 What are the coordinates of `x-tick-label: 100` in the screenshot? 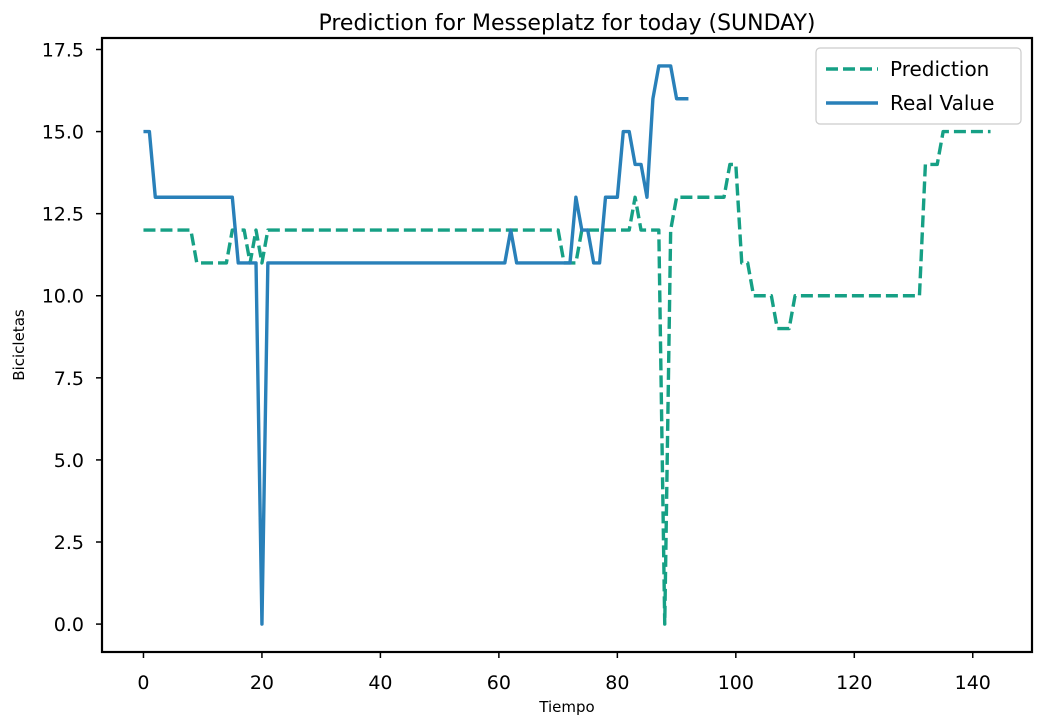 It's located at (736, 683).